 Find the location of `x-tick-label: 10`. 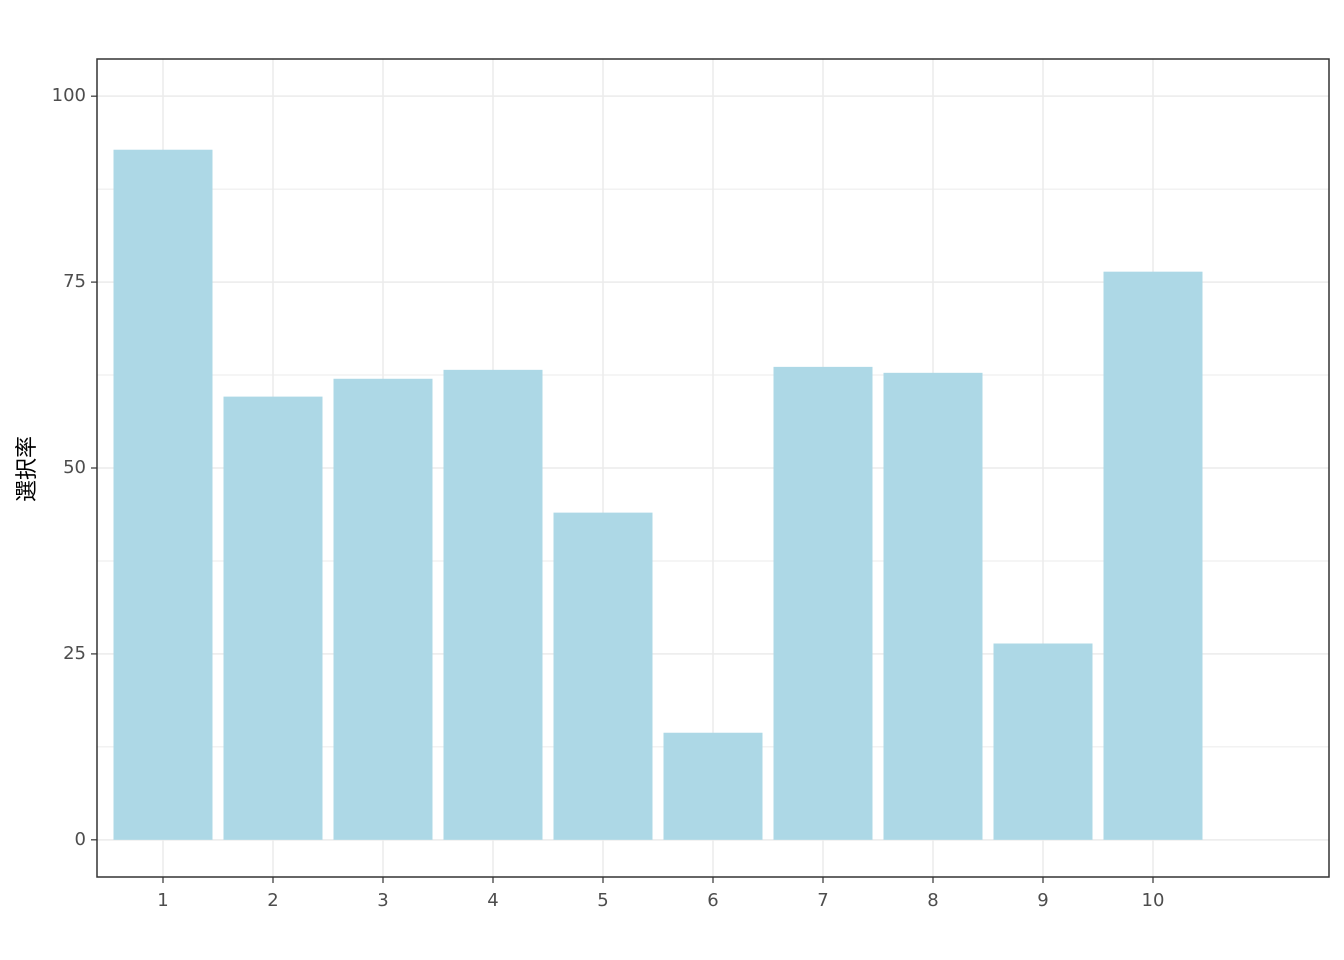

x-tick-label: 10 is located at coordinates (1153, 900).